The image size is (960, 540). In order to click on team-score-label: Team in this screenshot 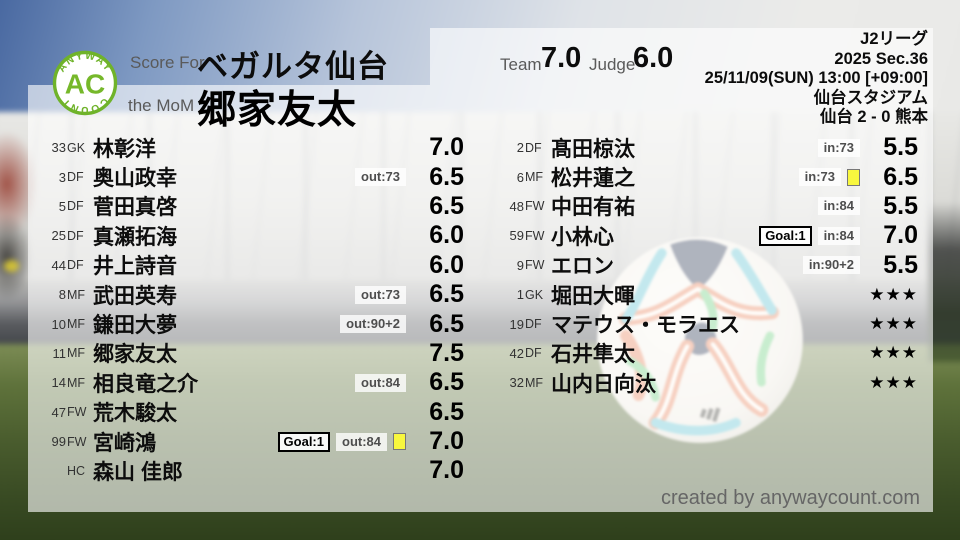, I will do `click(521, 64)`.